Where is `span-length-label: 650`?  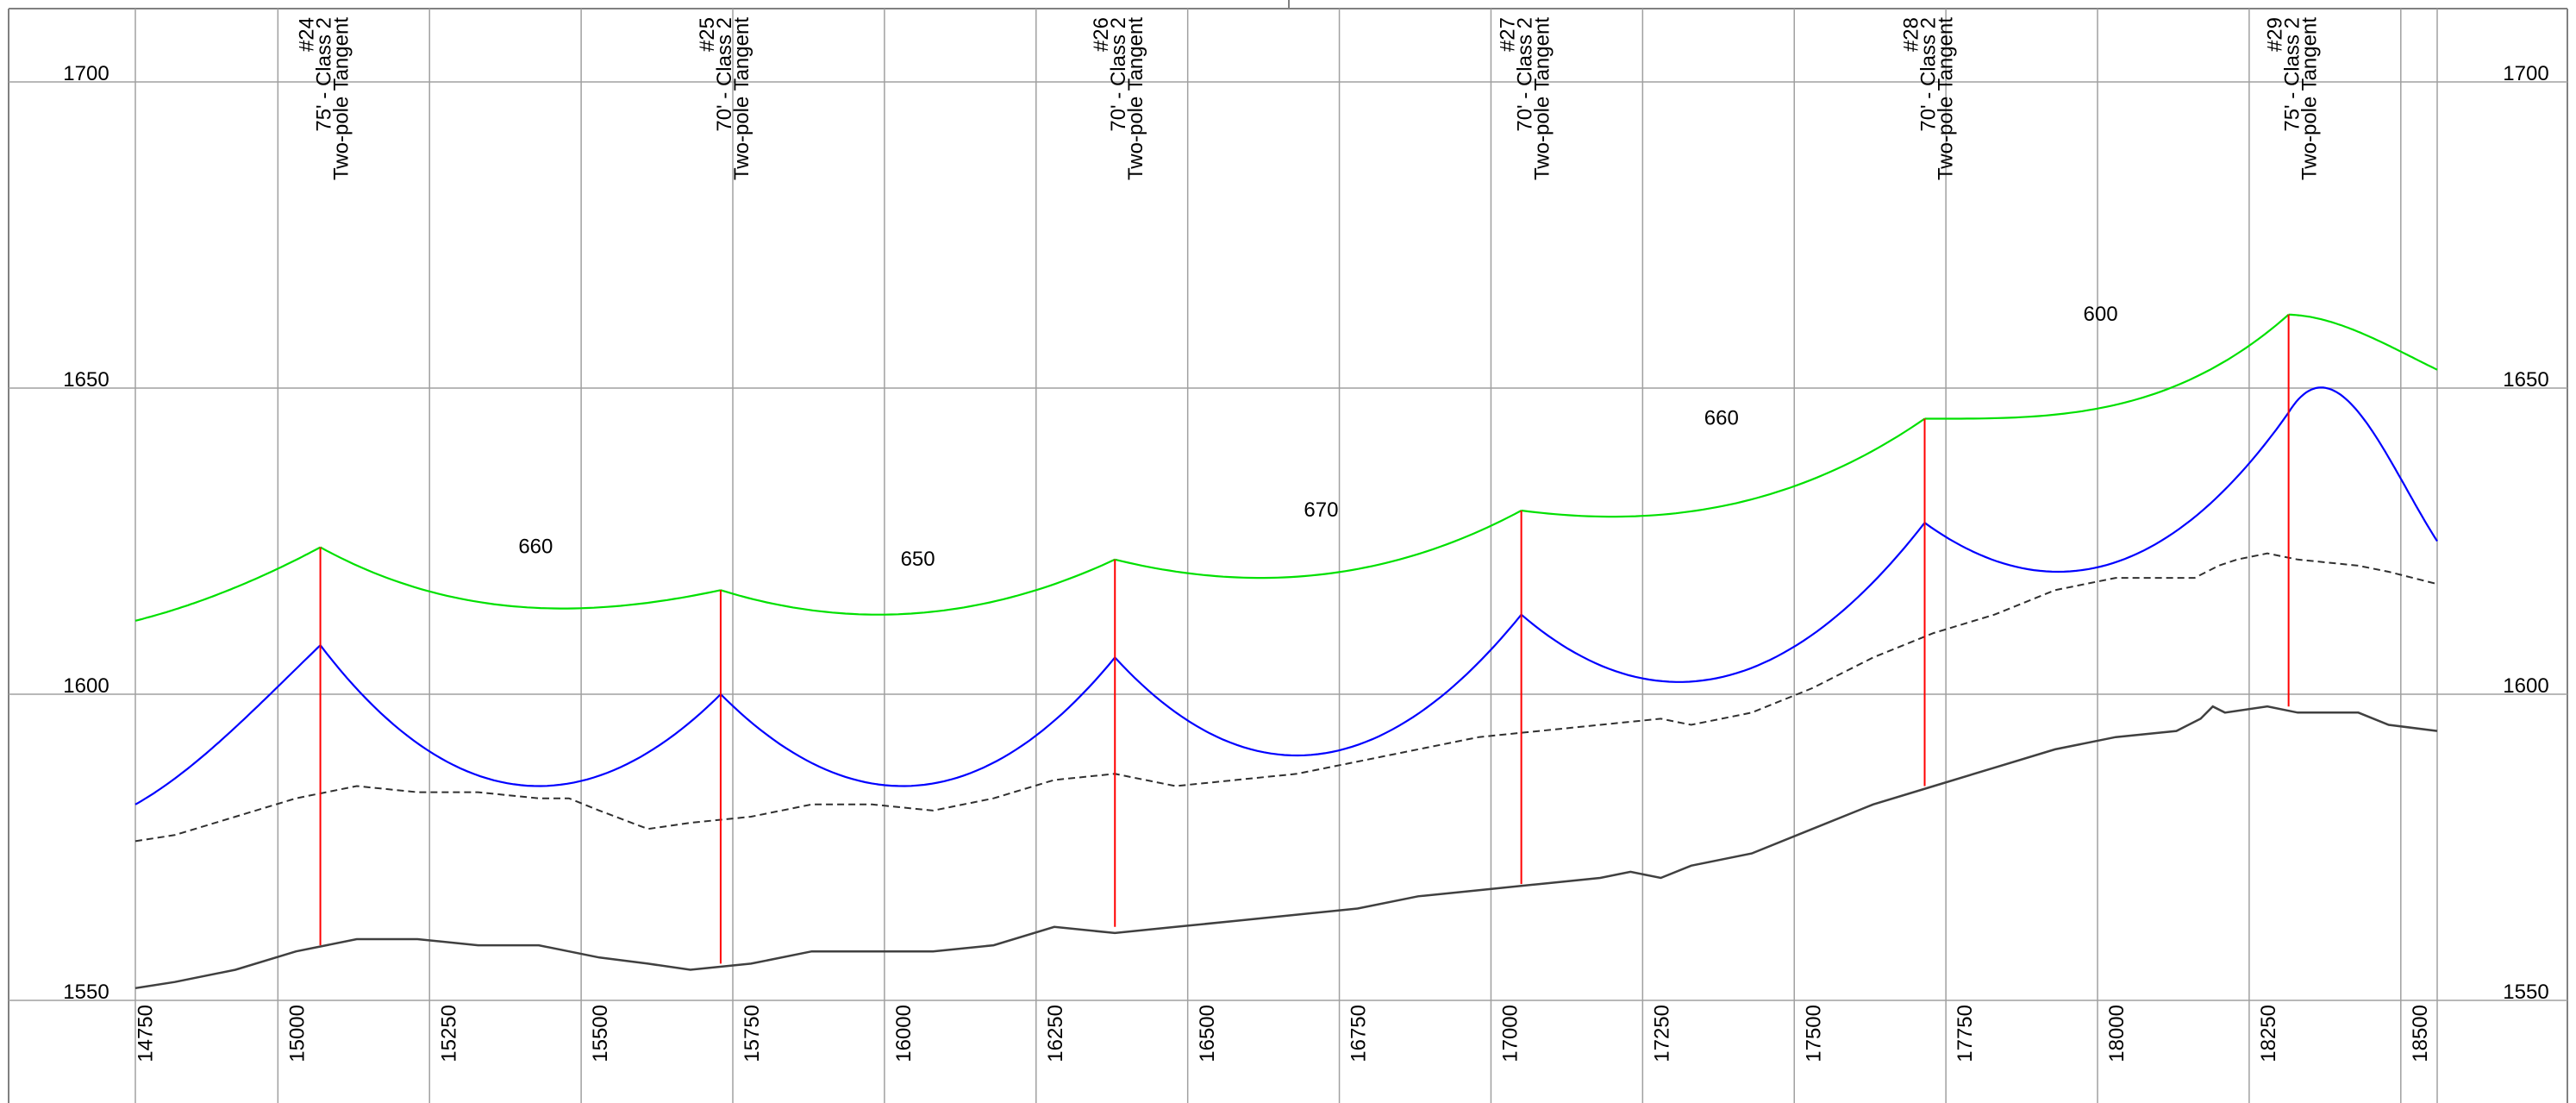
span-length-label: 650 is located at coordinates (918, 560).